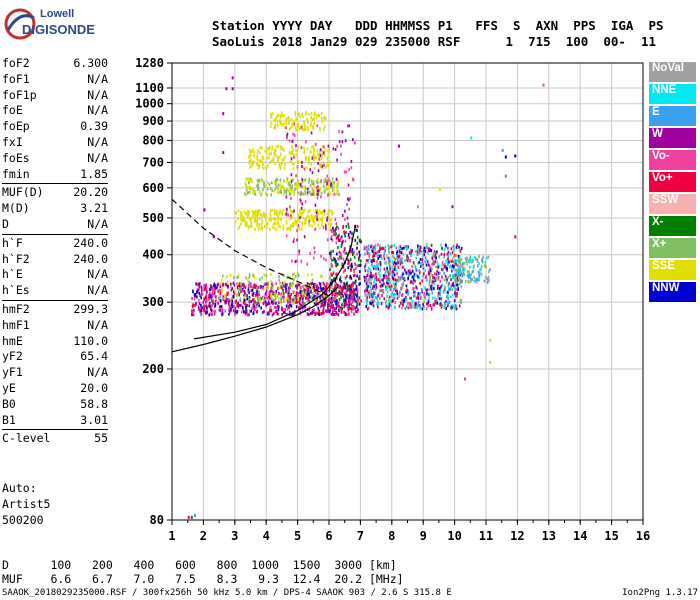 The image size is (700, 600). What do you see at coordinates (55, 193) in the screenshot?
I see `param-row: MUF(D) 20.20` at bounding box center [55, 193].